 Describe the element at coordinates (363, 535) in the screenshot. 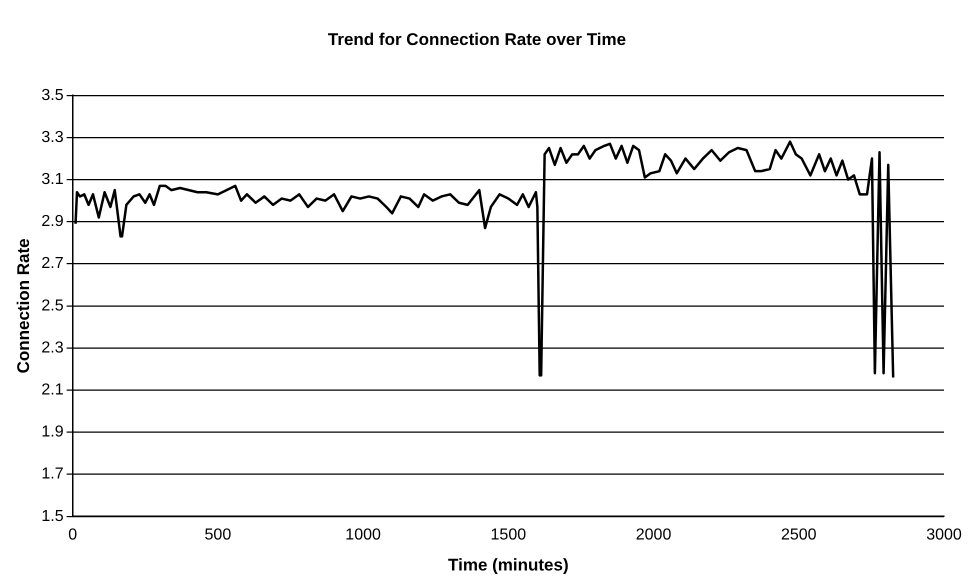

I see `x-tick-label: 1000` at that location.